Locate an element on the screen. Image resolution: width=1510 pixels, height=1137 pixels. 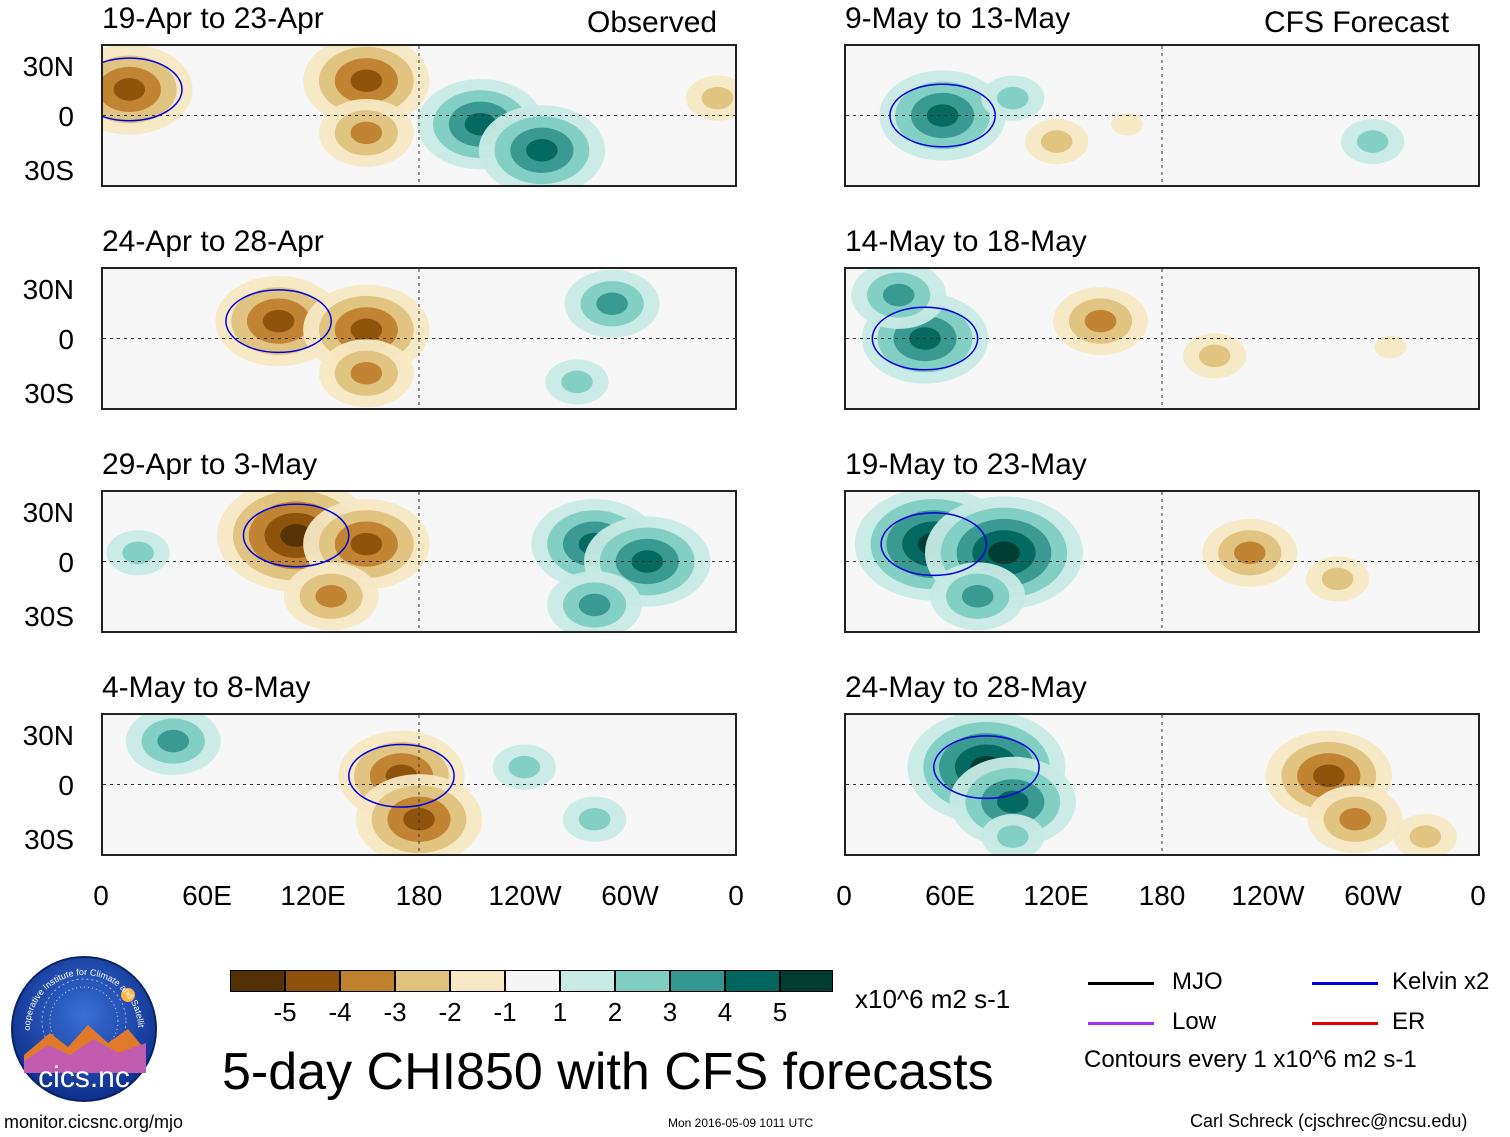
xtick-60e: 60E is located at coordinates (207, 895).